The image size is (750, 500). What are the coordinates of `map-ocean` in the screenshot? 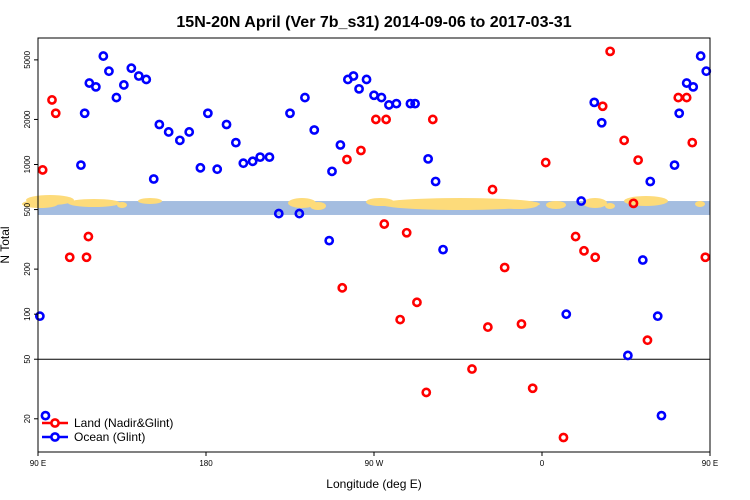 It's located at (374, 208).